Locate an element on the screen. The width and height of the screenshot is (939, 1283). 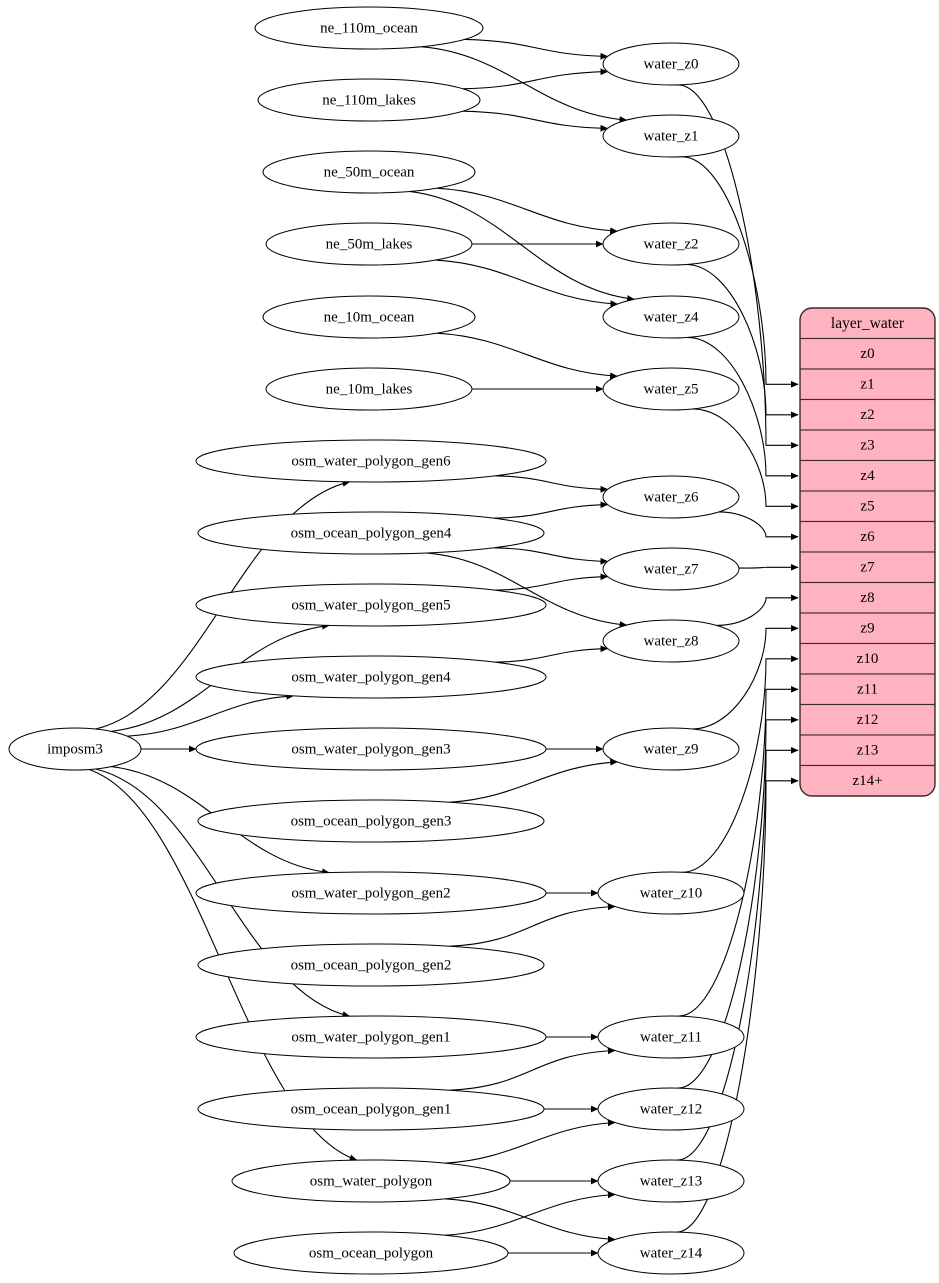
node-shape-ne_50m_lakes is located at coordinates (369, 244).